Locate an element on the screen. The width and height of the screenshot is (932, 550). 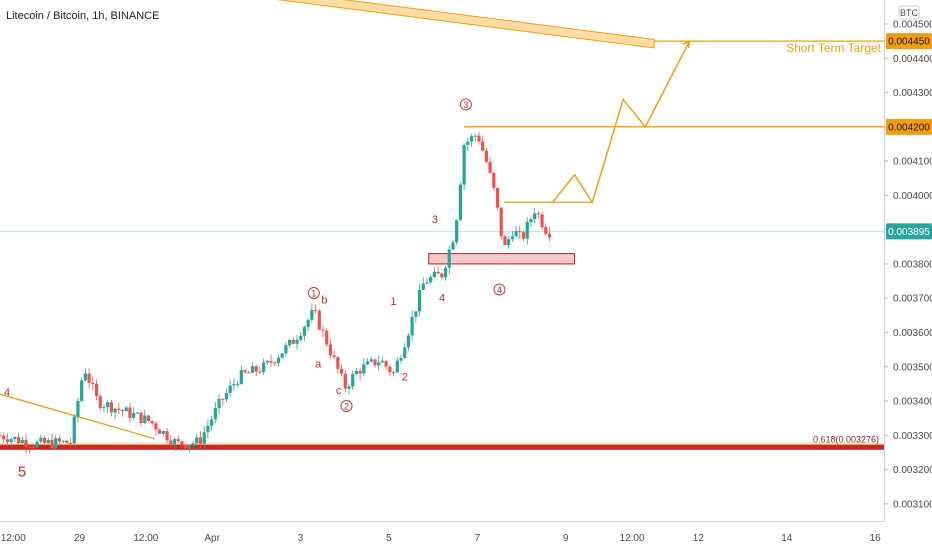
upper-trend-channel is located at coordinates (465, 24).